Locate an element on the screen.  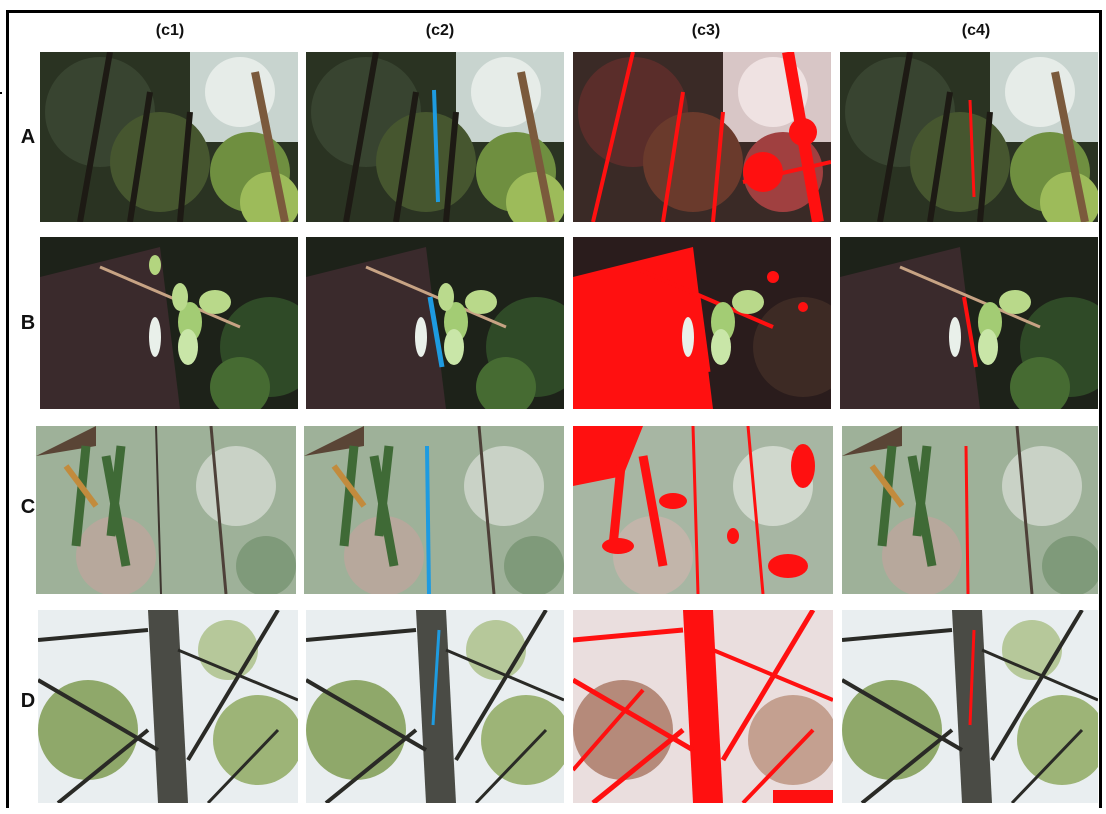
photo-d-c3 is located at coordinates (703, 706).